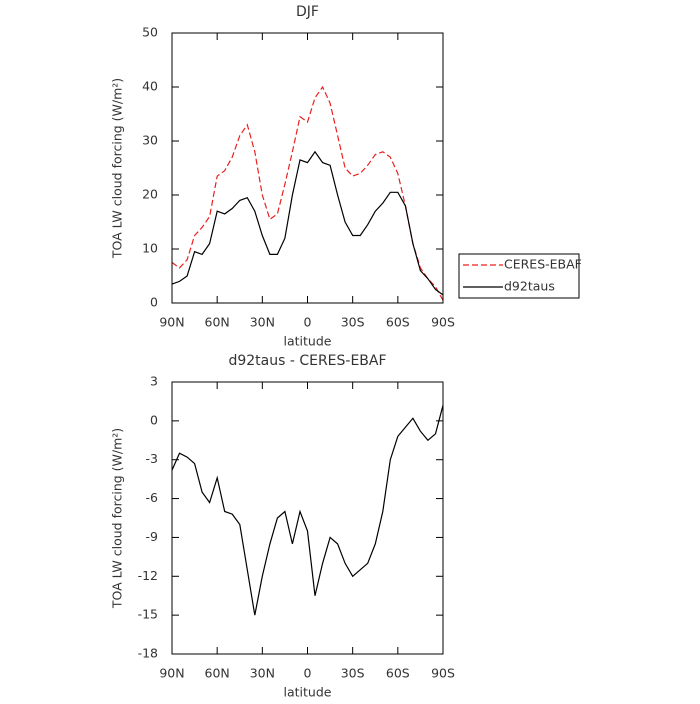  What do you see at coordinates (148, 614) in the screenshot?
I see `y-tick-label: -15` at bounding box center [148, 614].